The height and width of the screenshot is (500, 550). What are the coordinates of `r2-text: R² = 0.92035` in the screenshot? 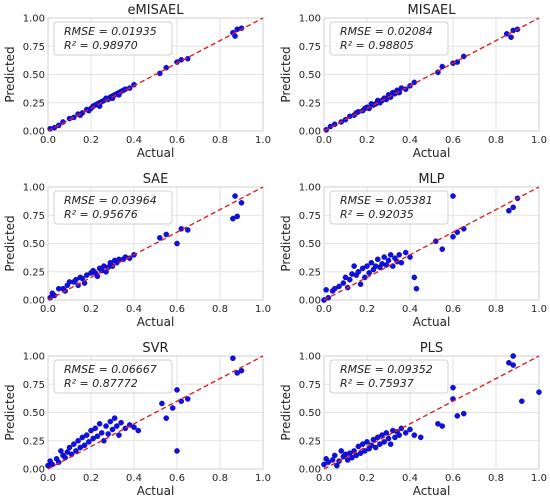 It's located at (377, 214).